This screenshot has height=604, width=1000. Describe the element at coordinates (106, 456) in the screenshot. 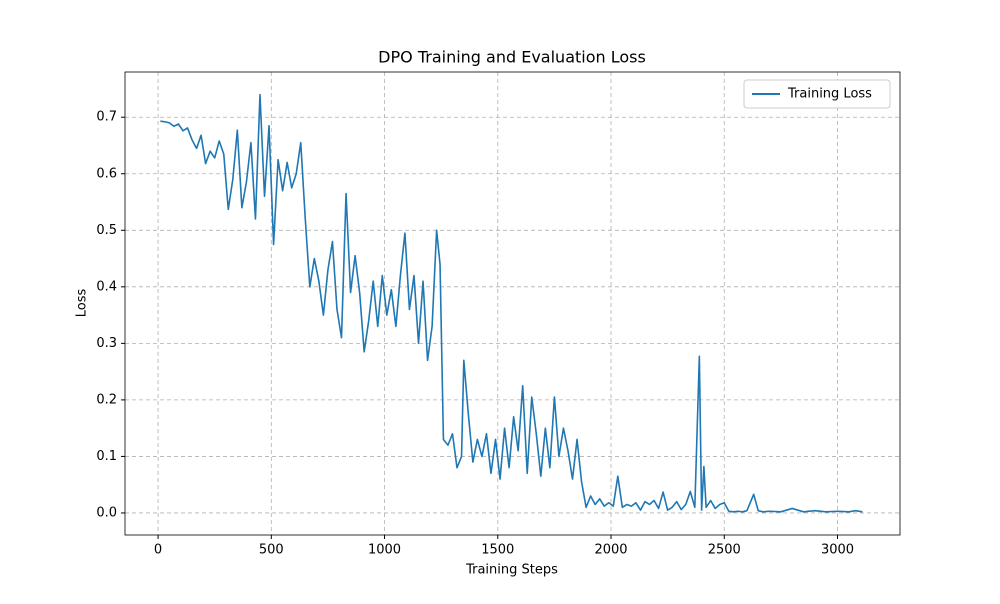

I see `y-tick-label: 0.1` at that location.